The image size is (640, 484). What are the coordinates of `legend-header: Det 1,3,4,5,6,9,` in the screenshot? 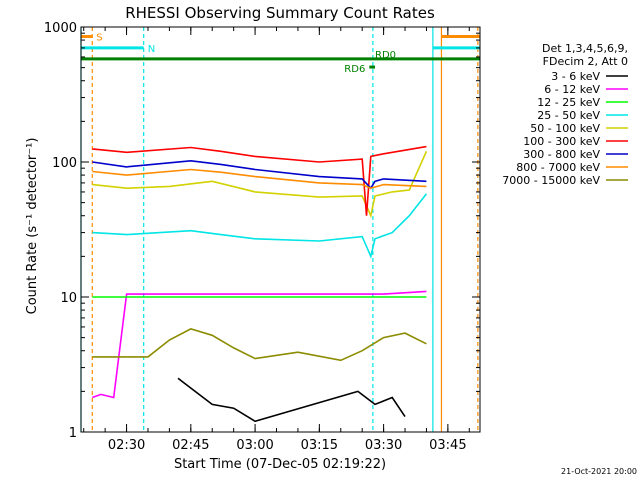 It's located at (585, 48).